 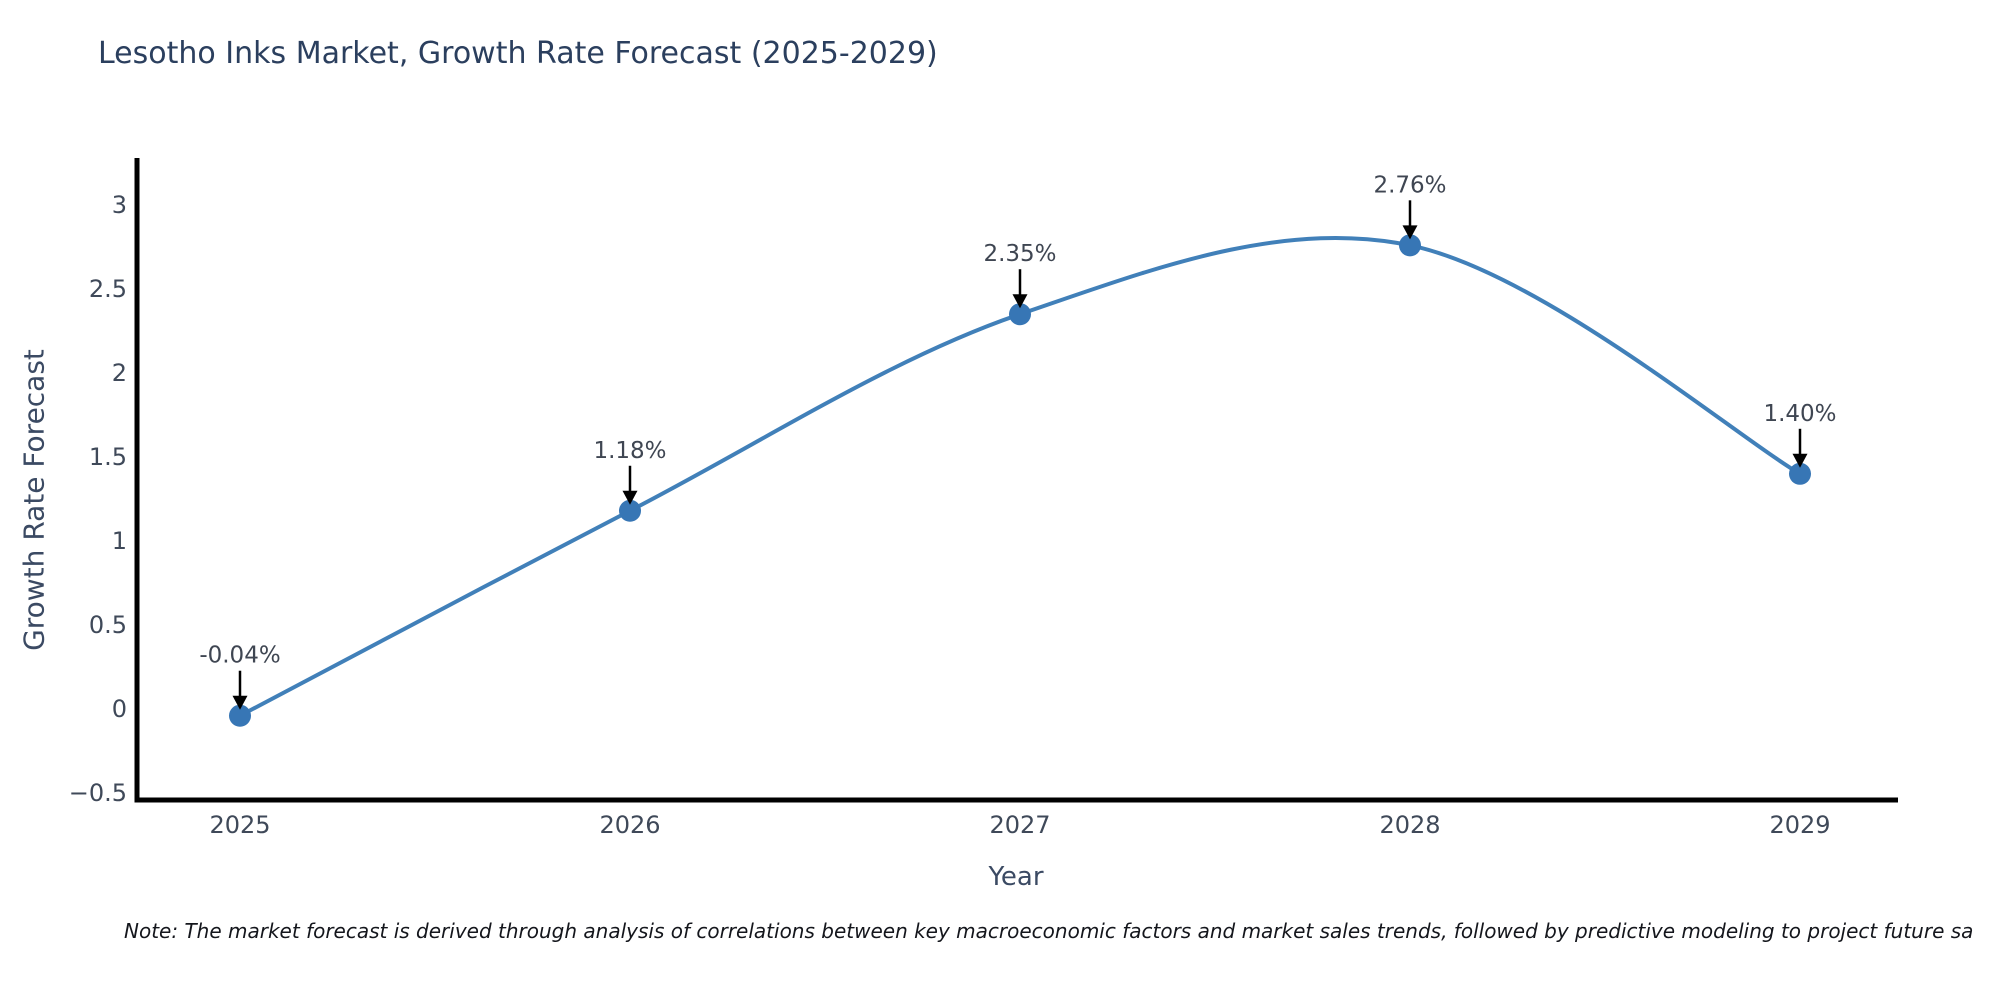 What do you see at coordinates (108, 457) in the screenshot?
I see `y-tick-label: 1.5` at bounding box center [108, 457].